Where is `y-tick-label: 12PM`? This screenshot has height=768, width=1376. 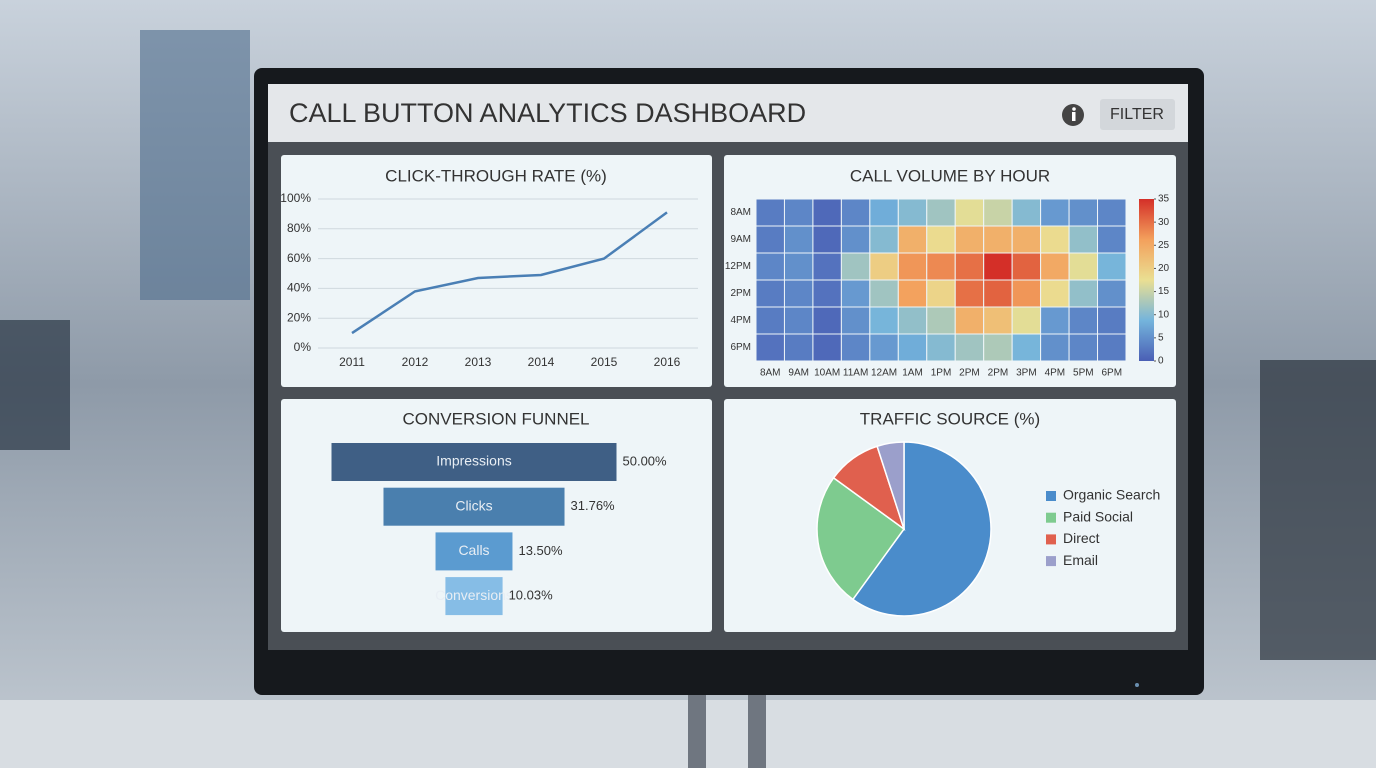 y-tick-label: 12PM is located at coordinates (738, 266).